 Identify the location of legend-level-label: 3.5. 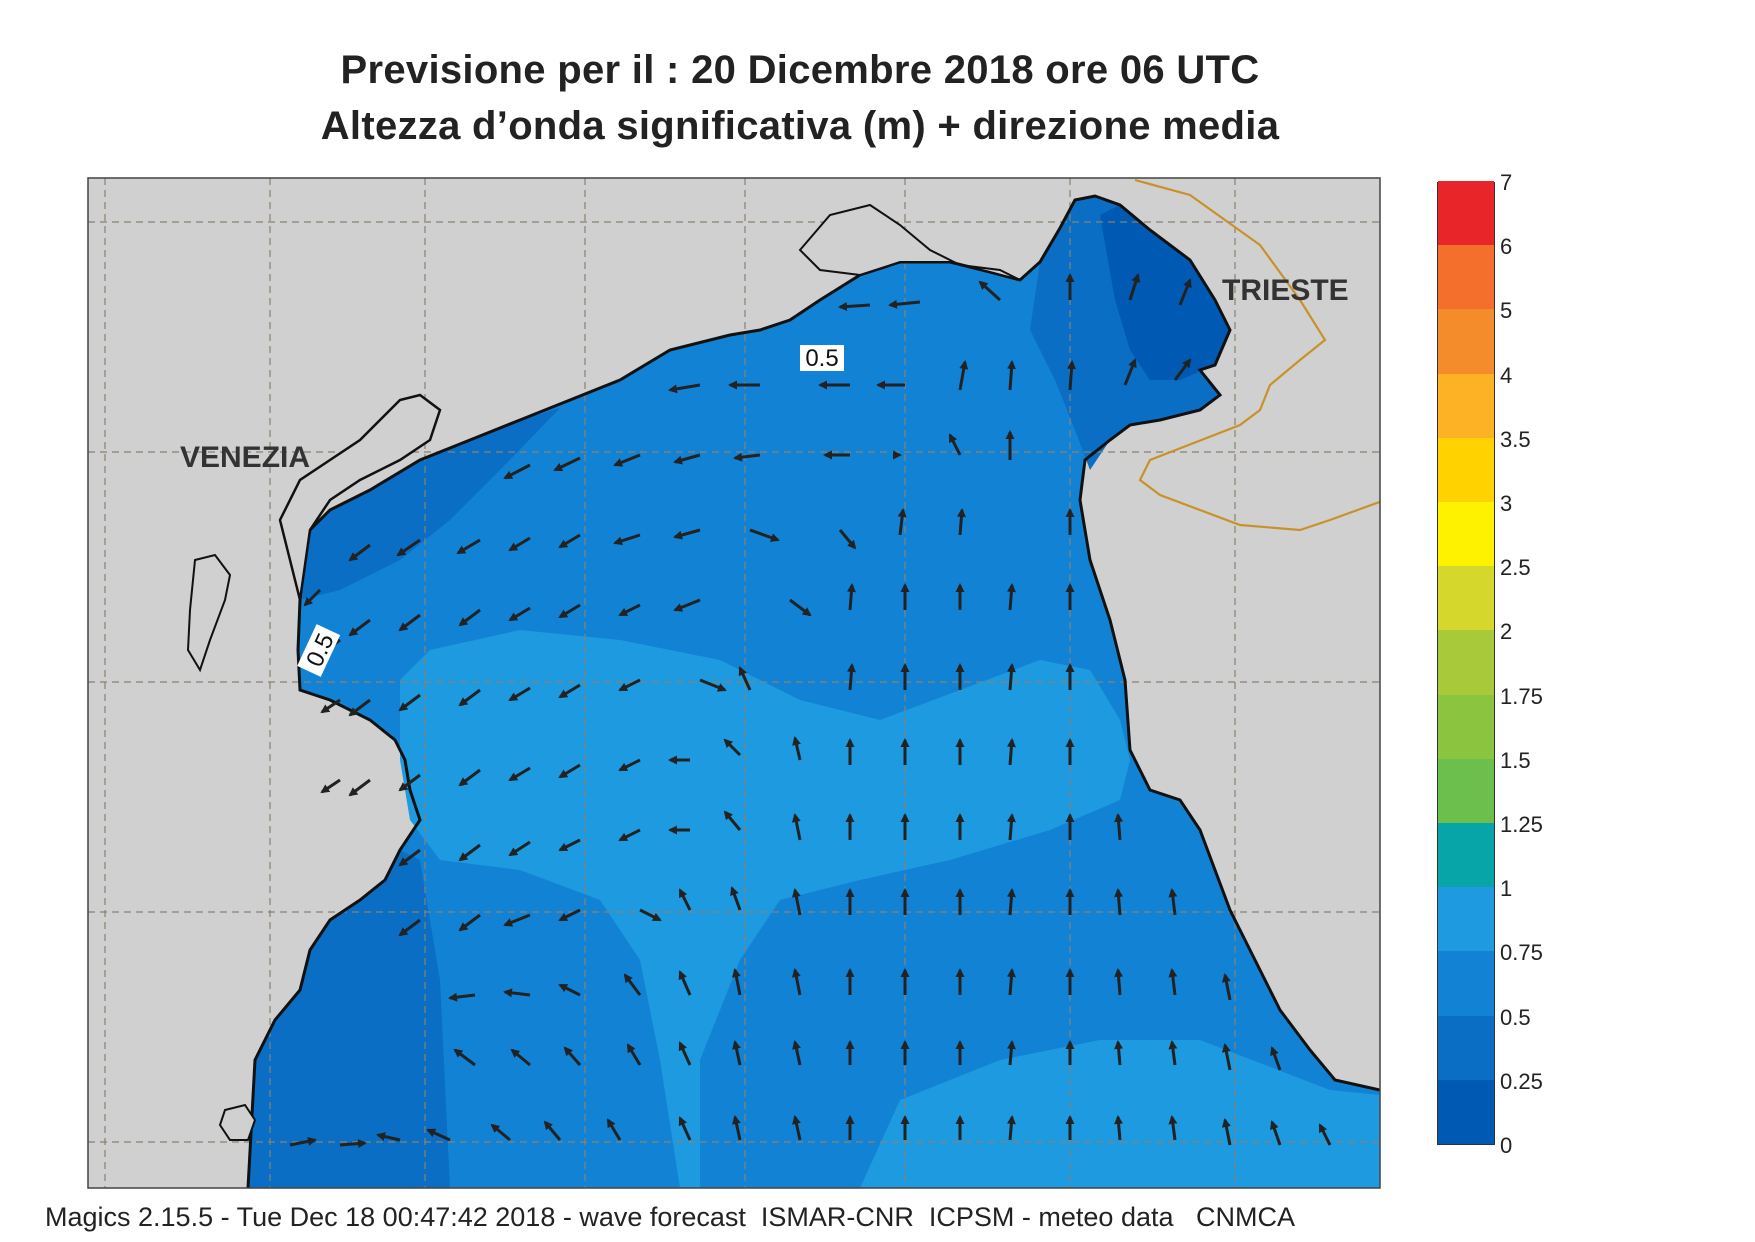
(1515, 439).